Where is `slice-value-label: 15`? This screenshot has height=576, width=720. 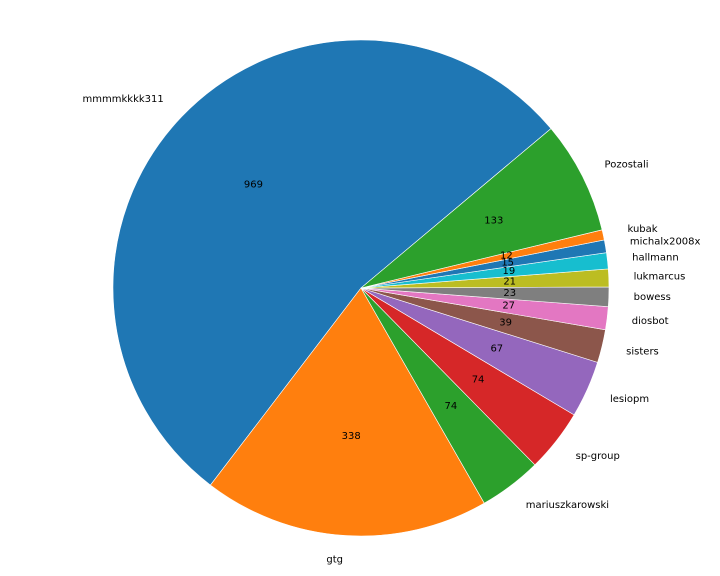 slice-value-label: 15 is located at coordinates (507, 262).